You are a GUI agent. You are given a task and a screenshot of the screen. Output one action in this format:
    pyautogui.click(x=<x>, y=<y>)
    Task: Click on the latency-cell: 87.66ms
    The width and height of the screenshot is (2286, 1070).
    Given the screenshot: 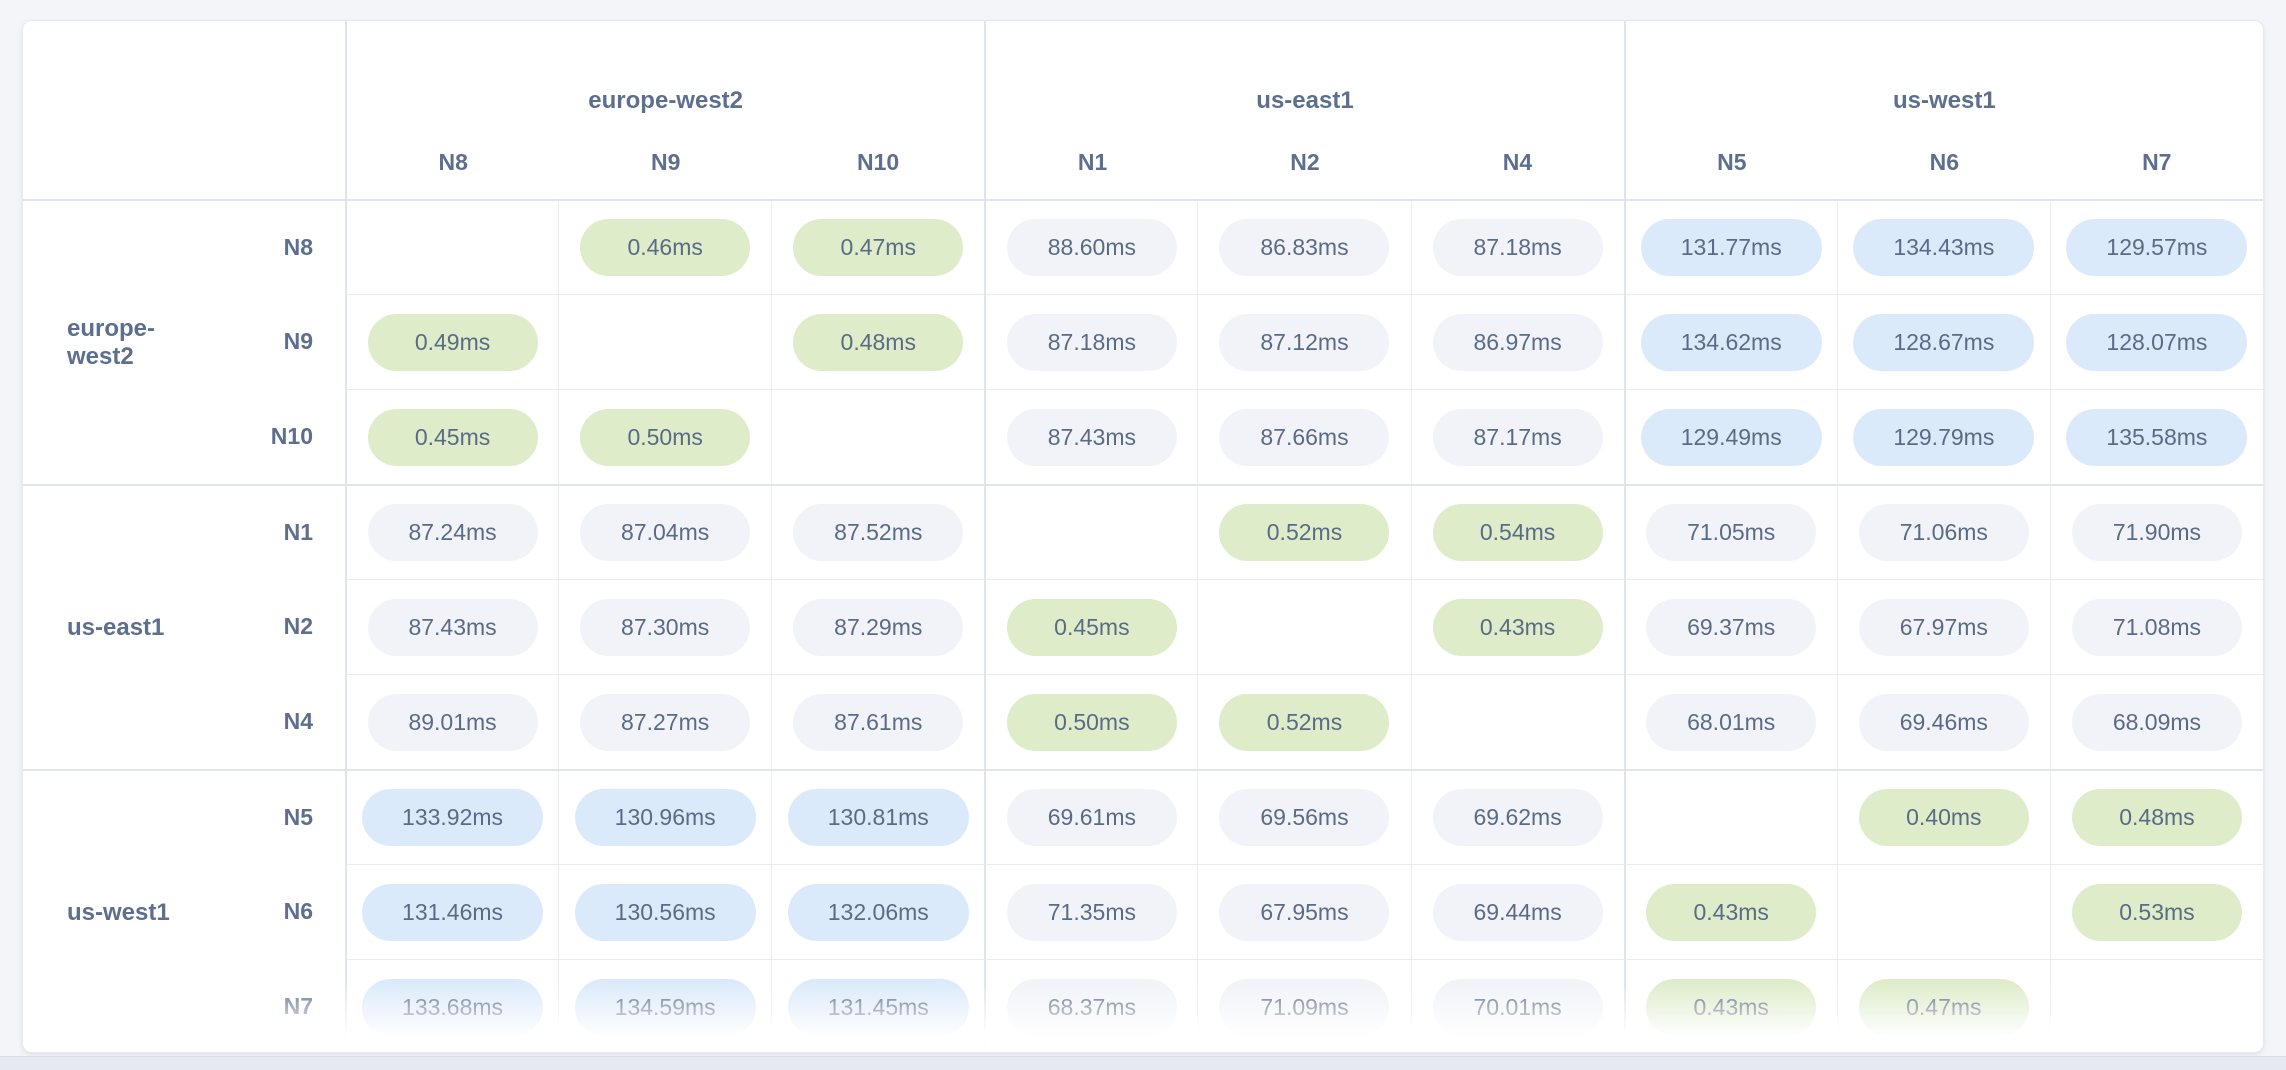 What is the action you would take?
    pyautogui.click(x=1304, y=436)
    